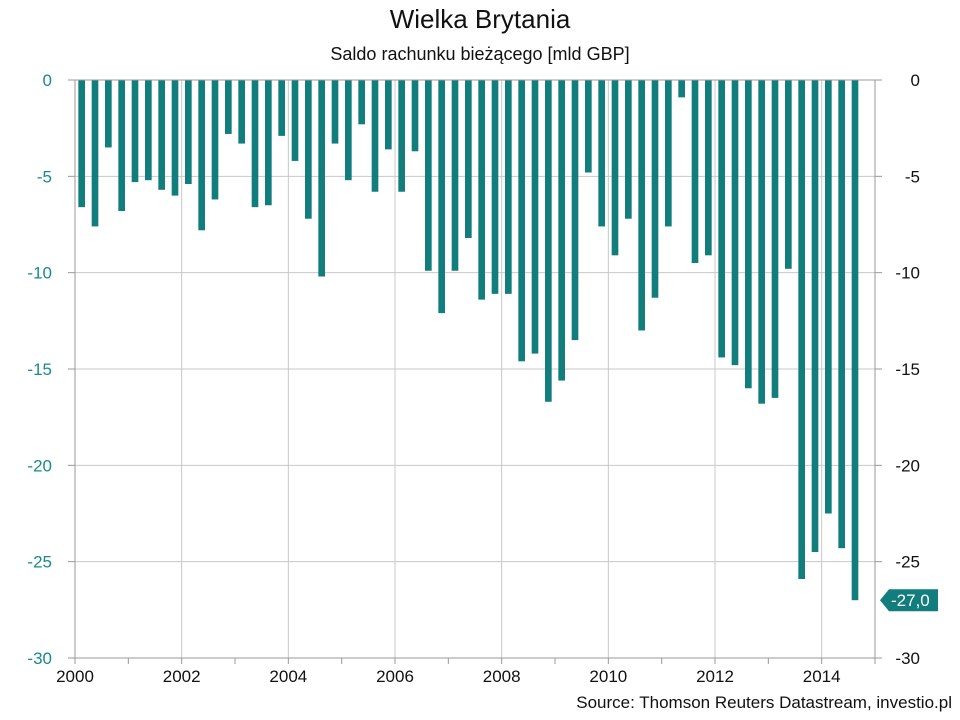 The width and height of the screenshot is (960, 720). I want to click on x-tick-label: 2002, so click(182, 676).